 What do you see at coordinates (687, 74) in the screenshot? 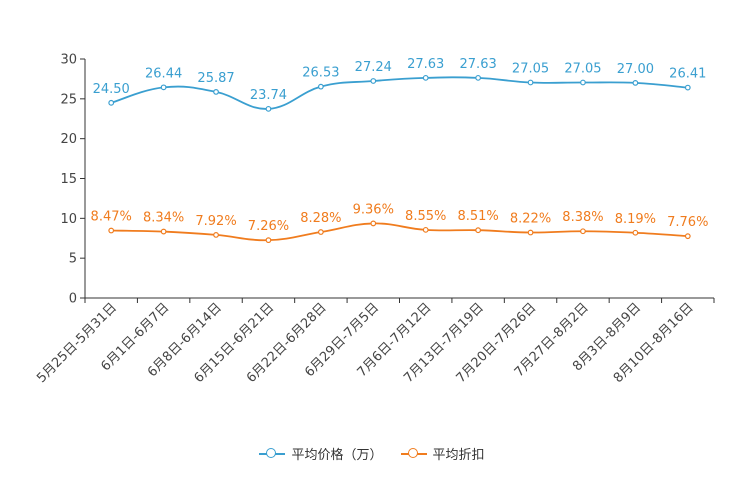
I see `data-label: 26.41` at bounding box center [687, 74].